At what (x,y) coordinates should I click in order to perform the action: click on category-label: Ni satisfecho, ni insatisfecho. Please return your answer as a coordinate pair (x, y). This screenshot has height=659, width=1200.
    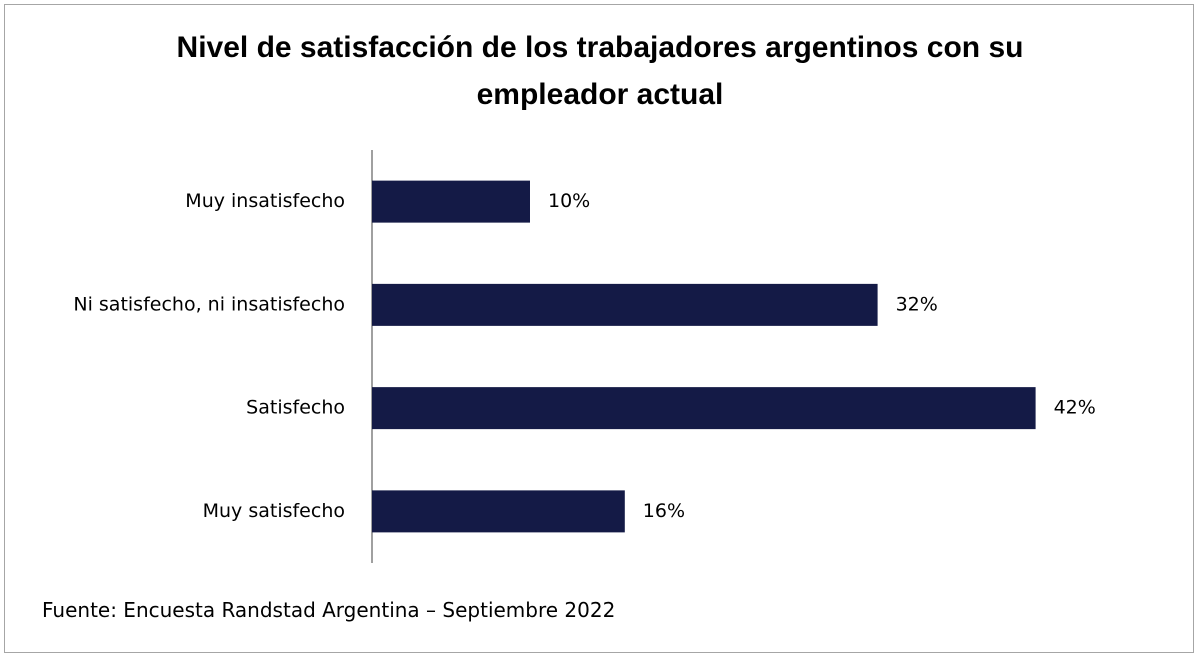
    Looking at the image, I should click on (209, 304).